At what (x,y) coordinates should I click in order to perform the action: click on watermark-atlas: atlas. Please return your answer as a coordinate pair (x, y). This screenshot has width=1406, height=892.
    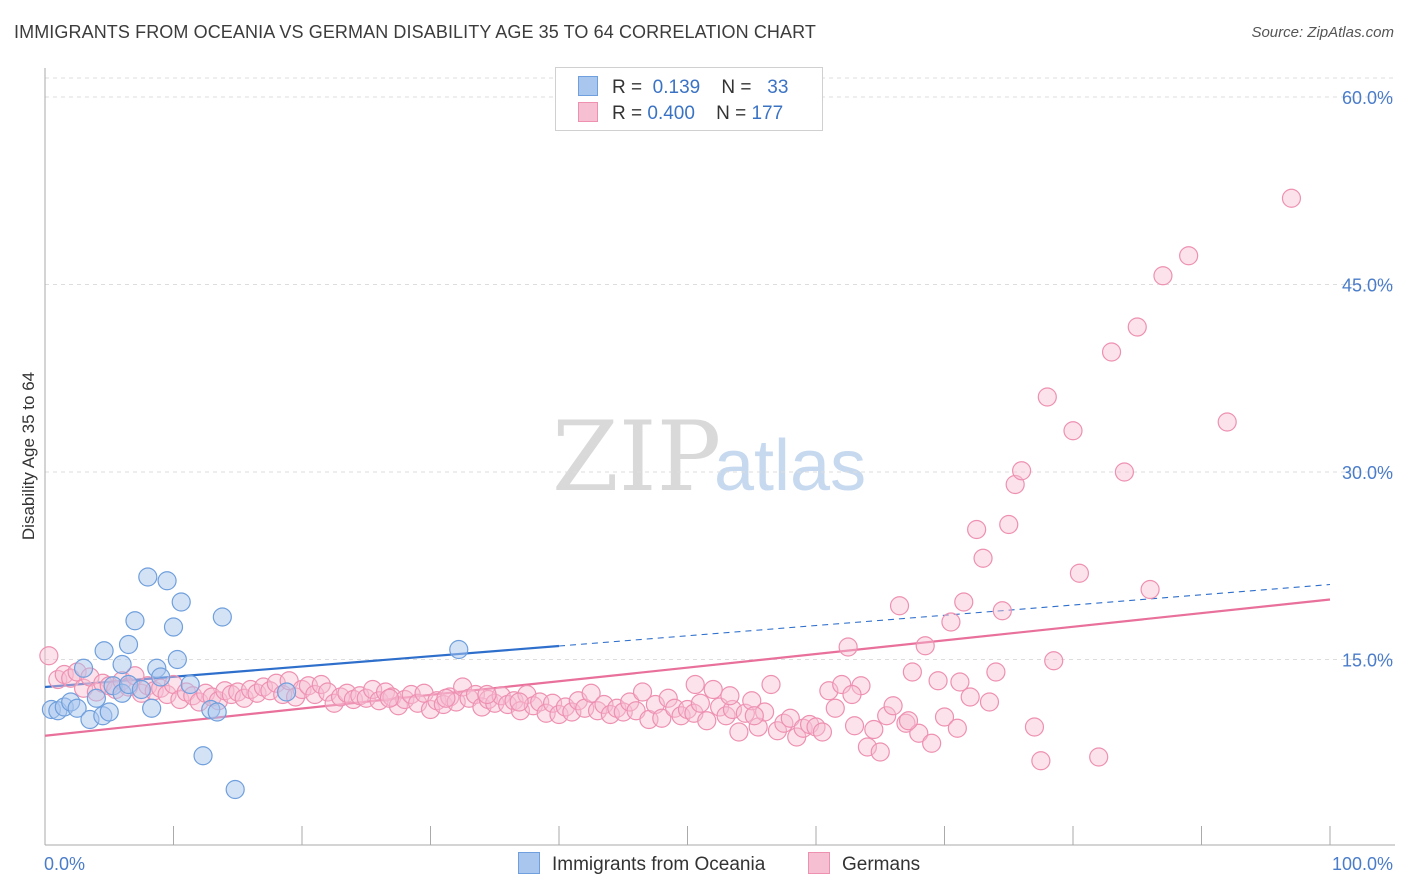
    Looking at the image, I should click on (790, 466).